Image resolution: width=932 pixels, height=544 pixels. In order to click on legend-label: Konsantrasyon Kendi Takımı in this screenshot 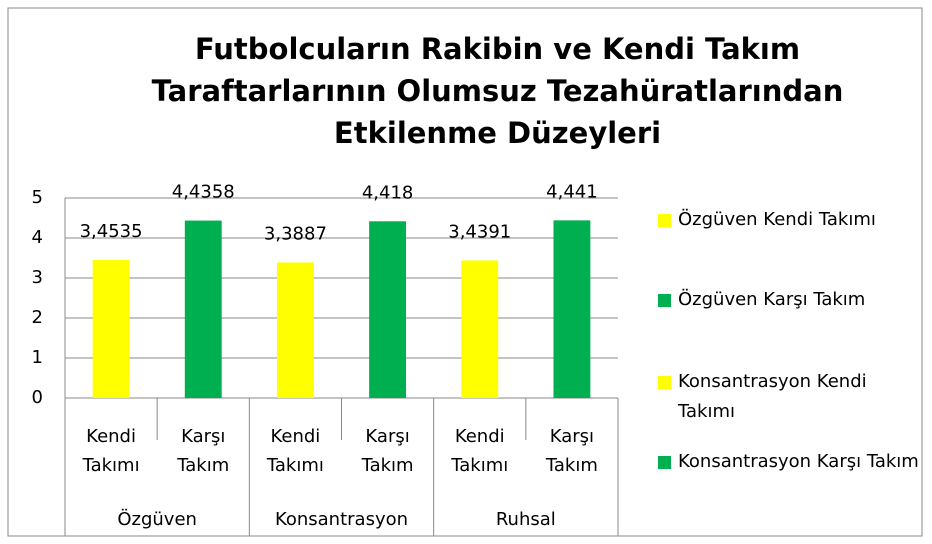, I will do `click(772, 396)`.